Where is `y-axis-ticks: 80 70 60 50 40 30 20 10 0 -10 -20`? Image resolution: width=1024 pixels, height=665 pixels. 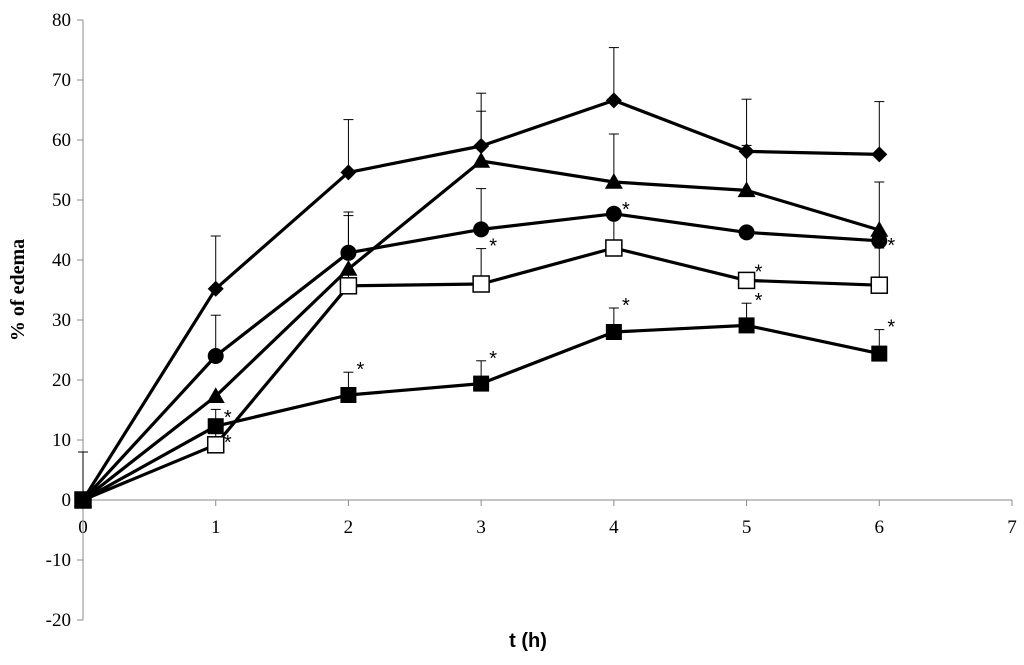 y-axis-ticks: 80 70 60 50 40 30 20 10 0 -10 -20 is located at coordinates (64, 320).